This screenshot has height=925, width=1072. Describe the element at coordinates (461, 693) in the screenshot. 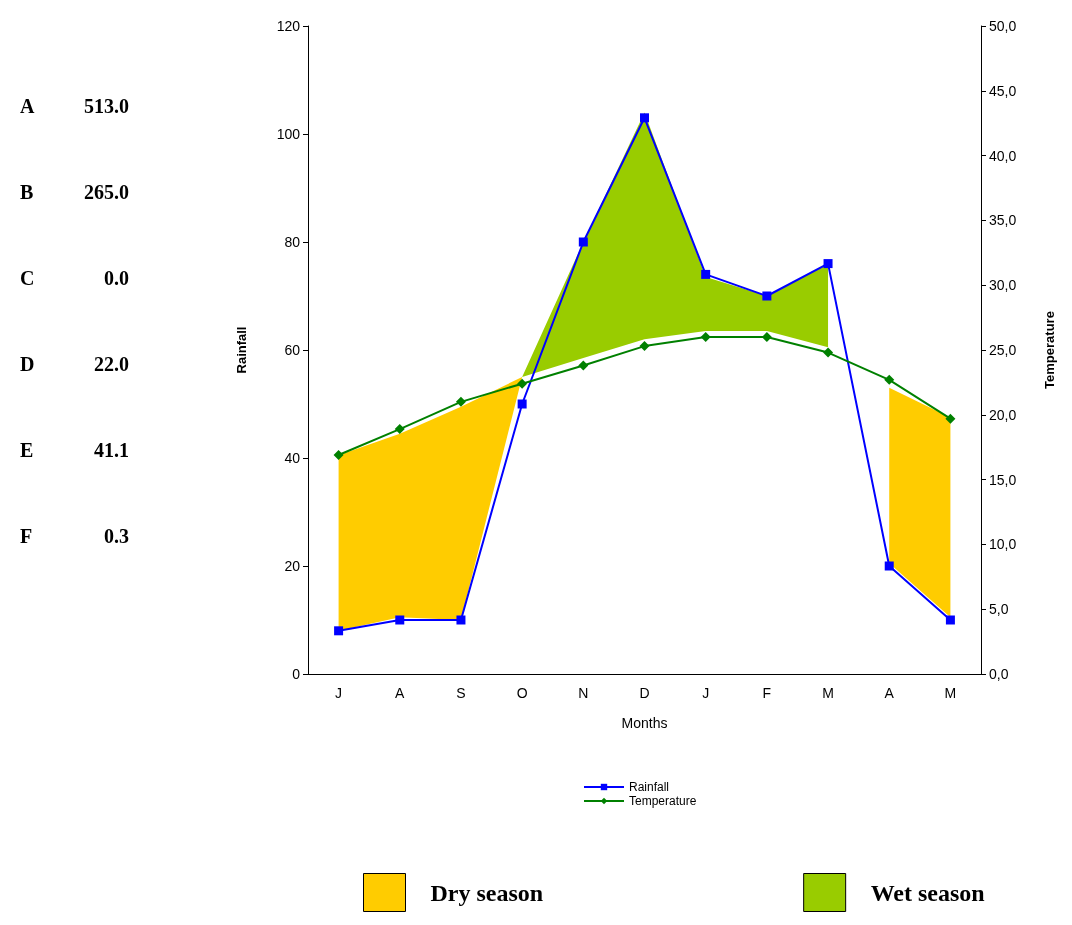

I see `x-tick-label: S` at that location.